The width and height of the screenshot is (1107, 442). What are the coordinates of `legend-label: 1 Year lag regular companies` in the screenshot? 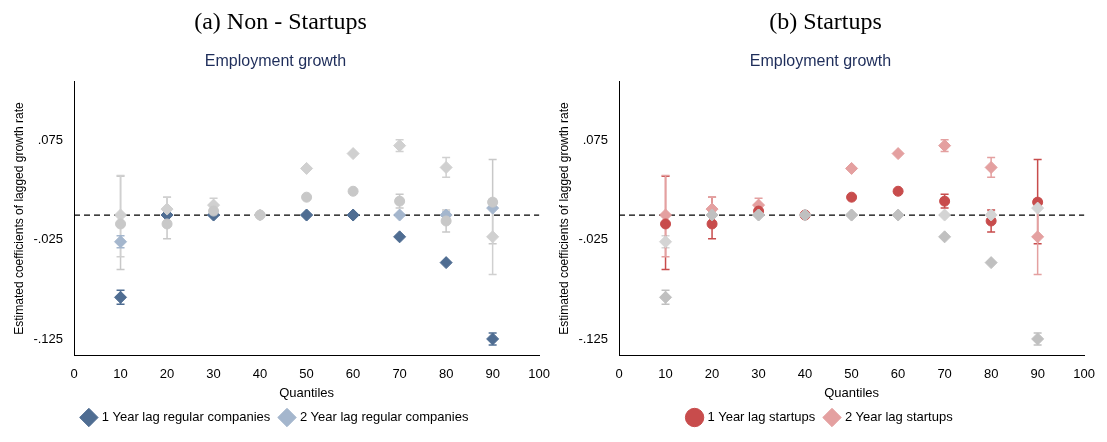 It's located at (186, 417).